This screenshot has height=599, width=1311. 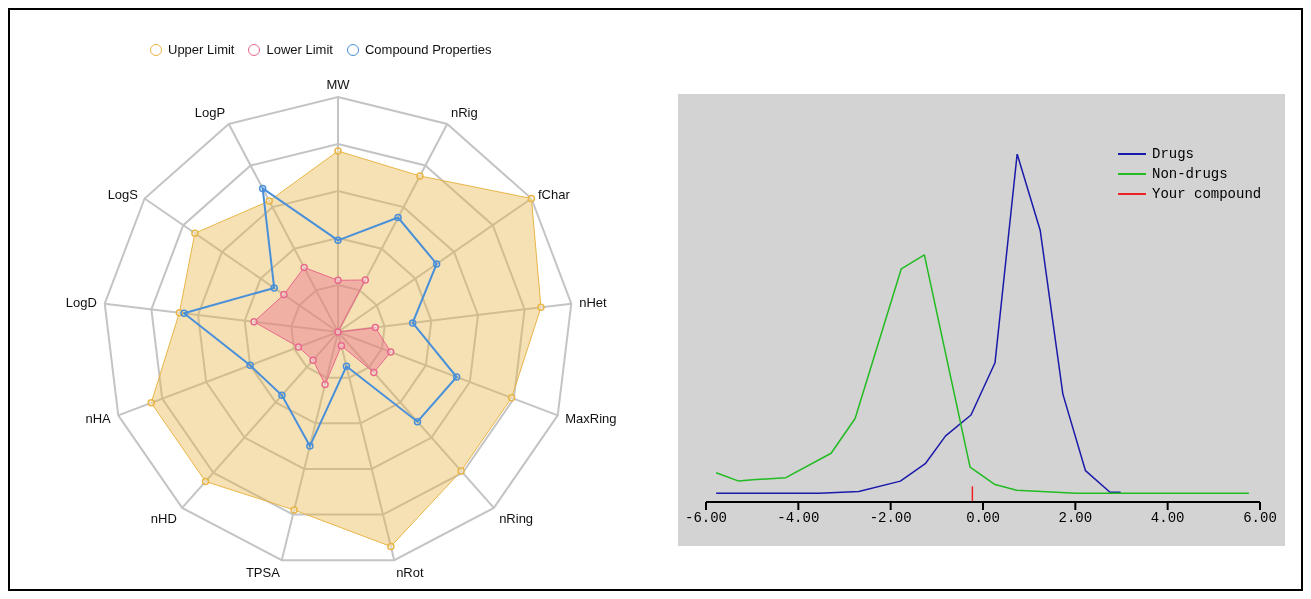 What do you see at coordinates (210, 112) in the screenshot?
I see `spoke-label: LogP` at bounding box center [210, 112].